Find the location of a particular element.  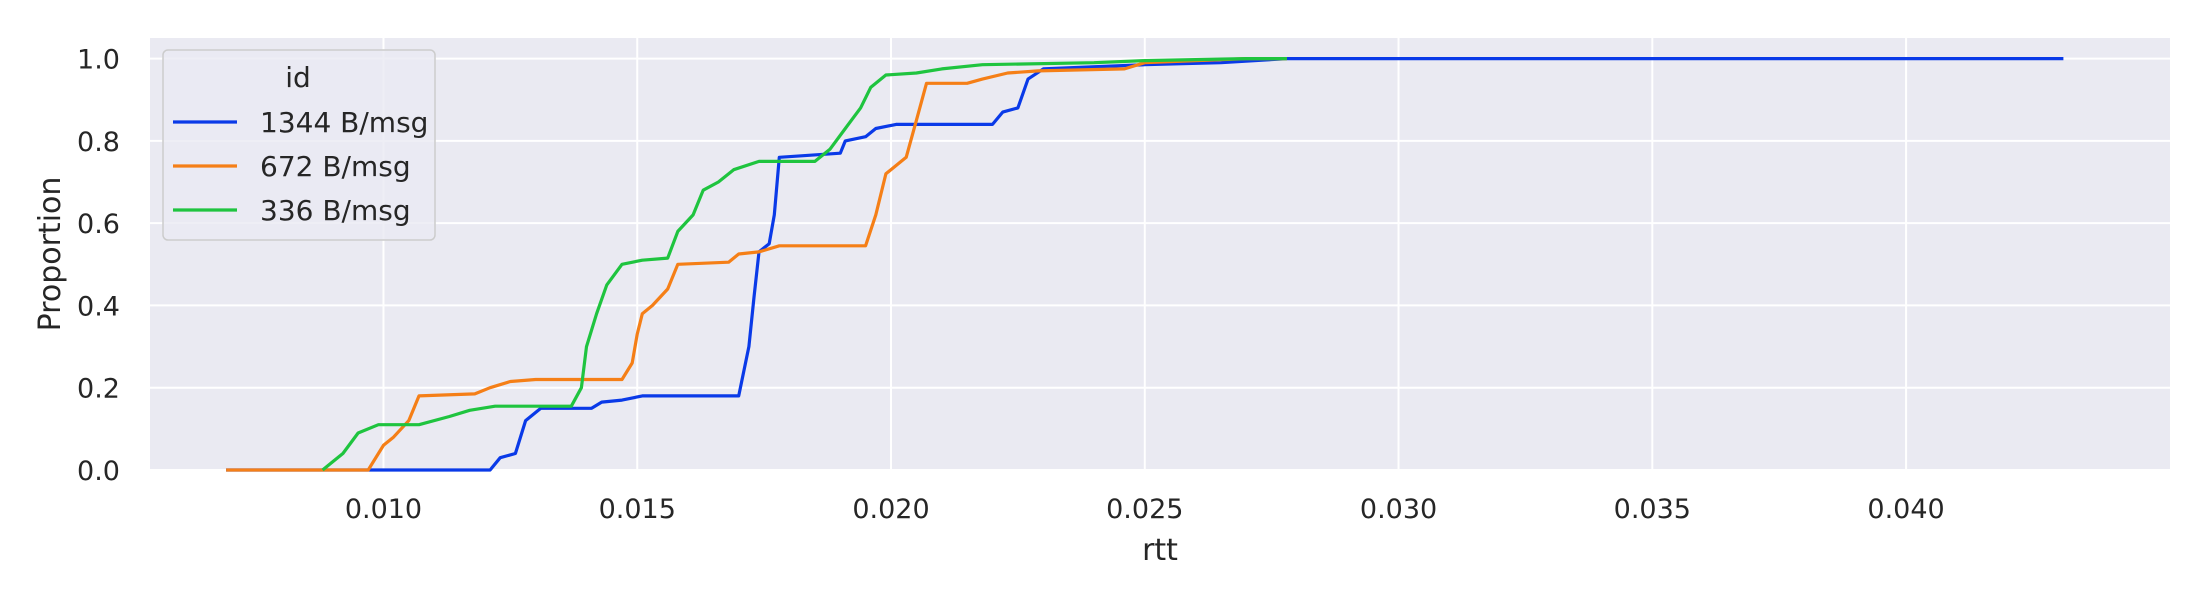

legend: id 1344 B/msg 672 B/msg 336 B/msg is located at coordinates (299, 145).